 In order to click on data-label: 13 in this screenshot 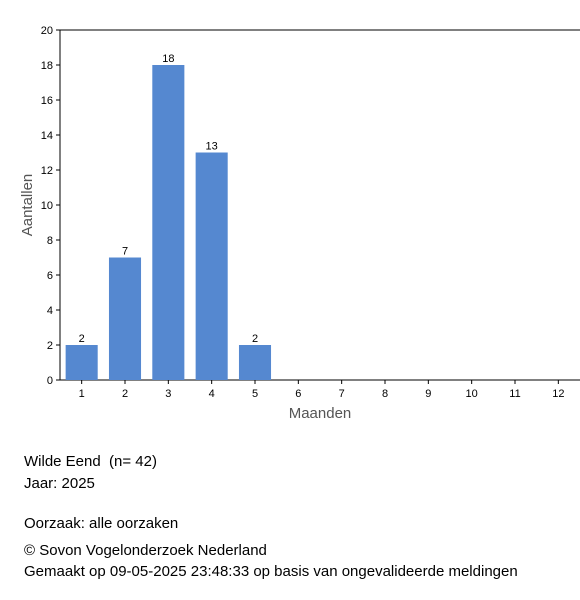, I will do `click(212, 147)`.